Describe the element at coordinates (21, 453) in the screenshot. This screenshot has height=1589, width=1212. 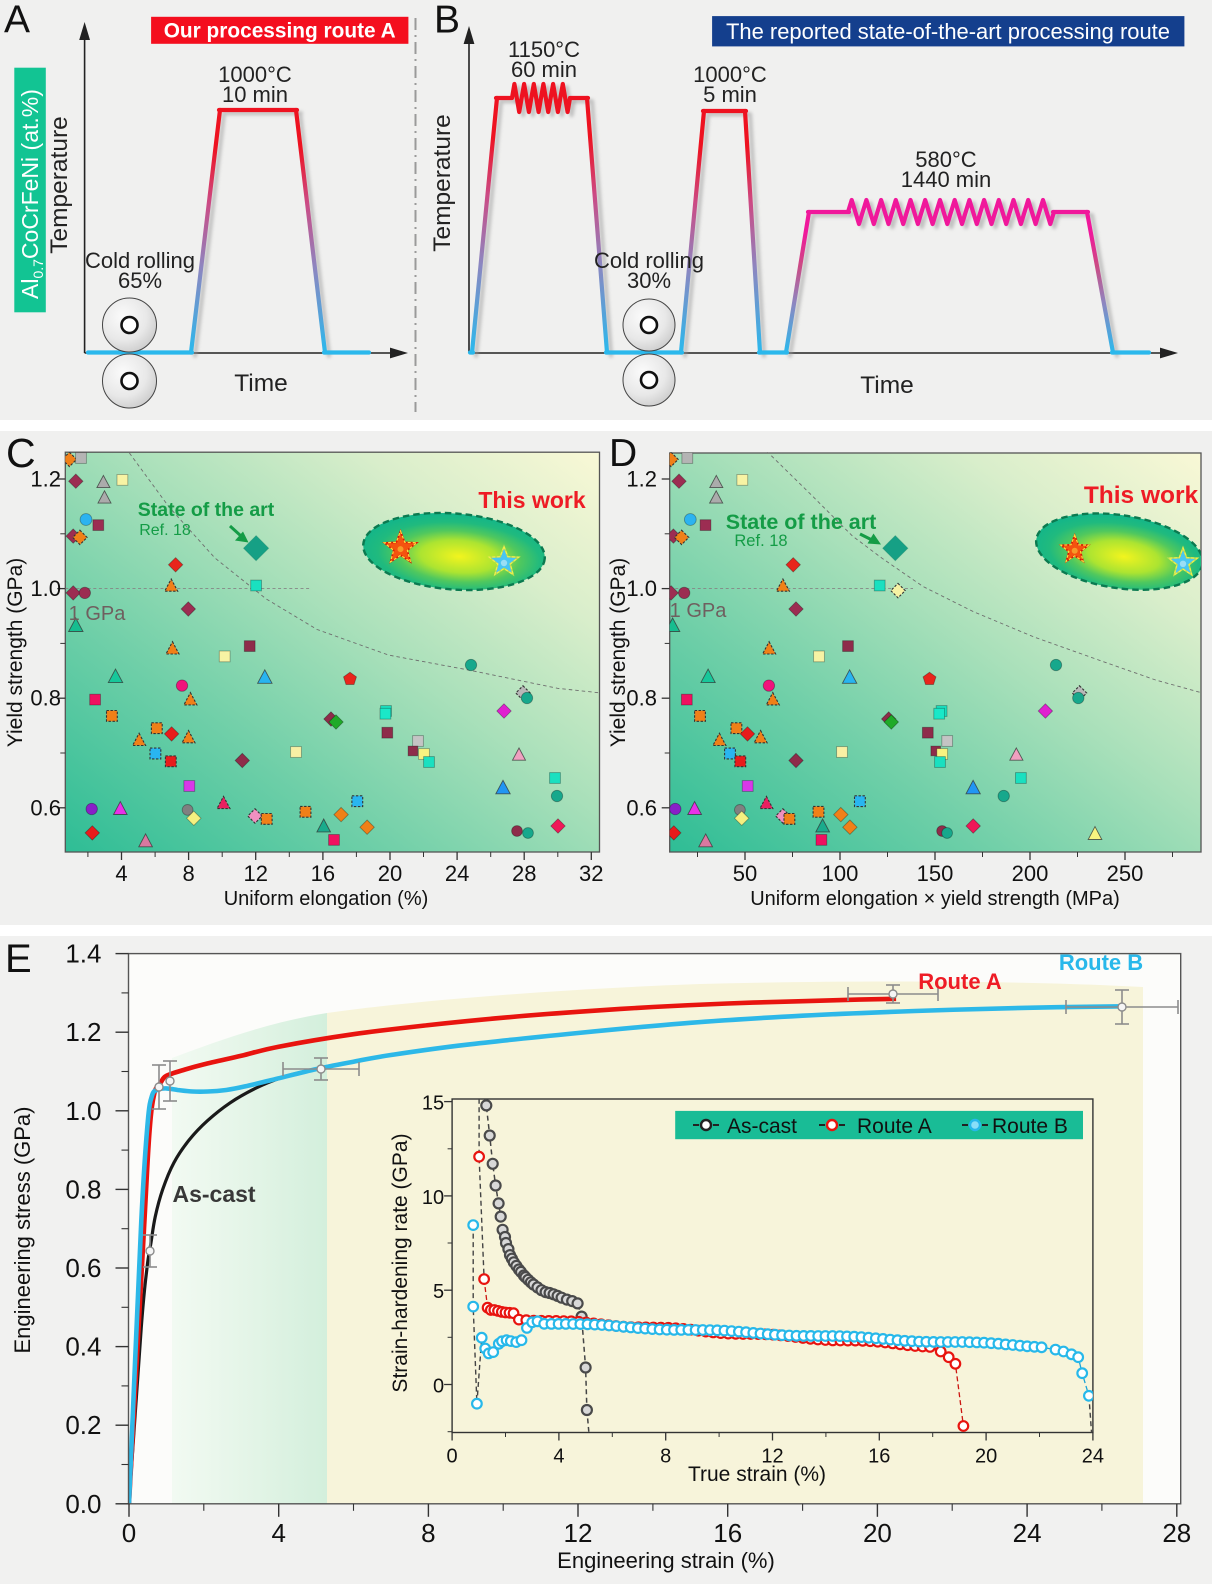
I see `svg-text: C` at that location.